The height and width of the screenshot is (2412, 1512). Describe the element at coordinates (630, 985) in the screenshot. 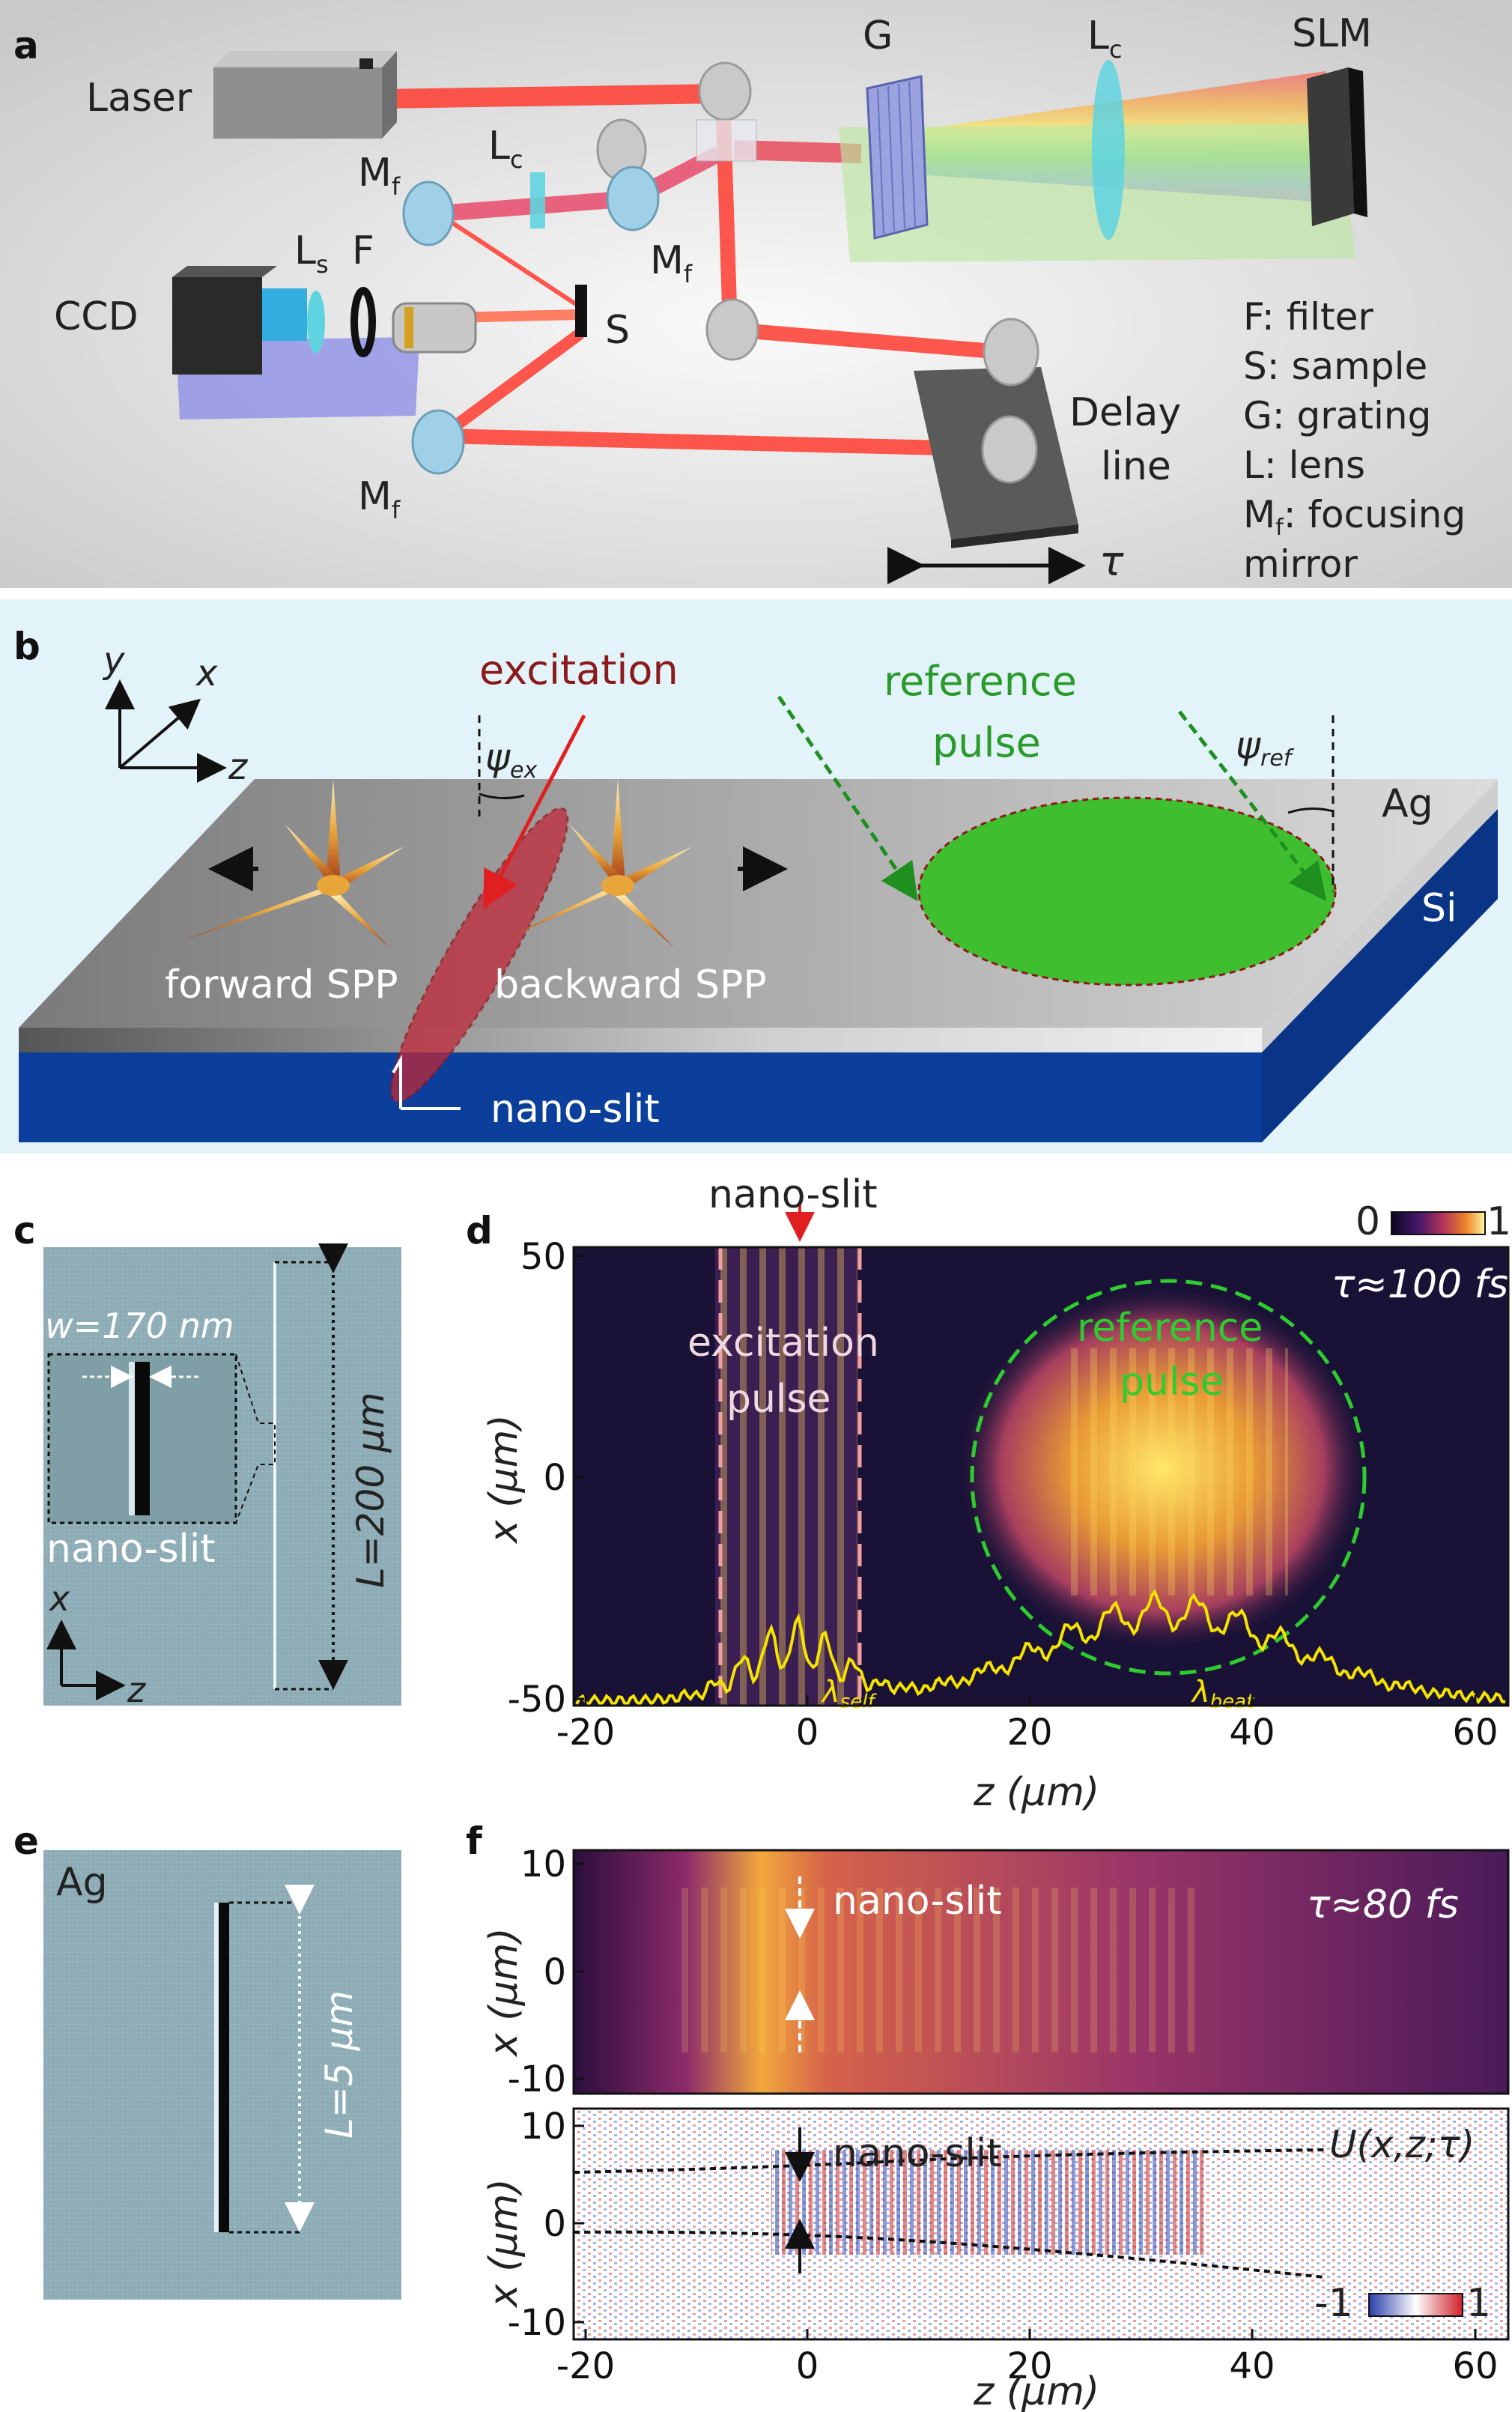

I see `backward-spp-label: backward SPP` at that location.